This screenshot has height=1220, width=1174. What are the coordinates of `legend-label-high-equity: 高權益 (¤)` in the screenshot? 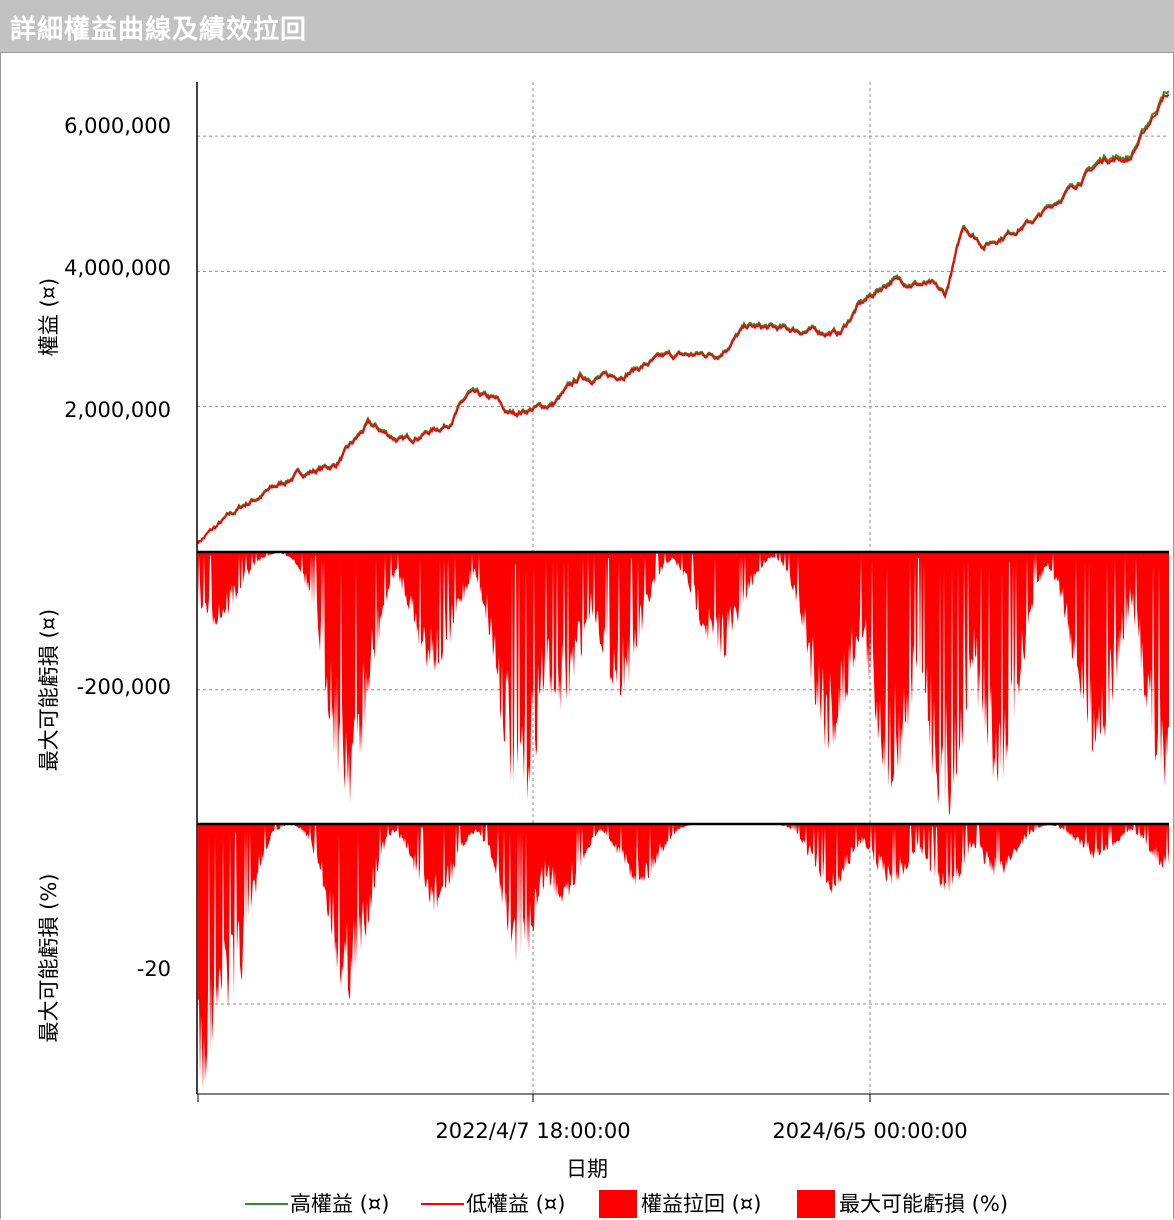 It's located at (339, 1204).